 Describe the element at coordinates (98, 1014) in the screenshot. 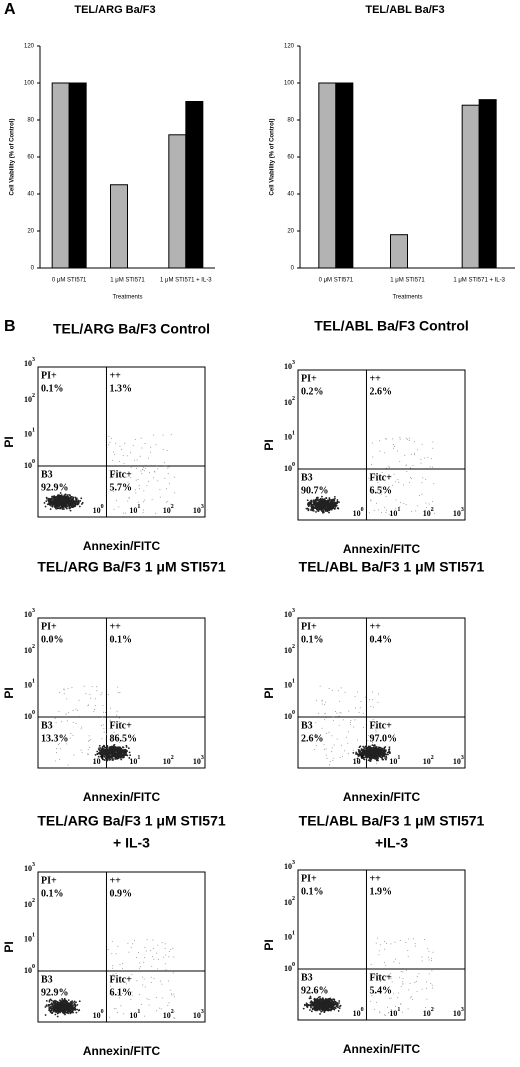

I see `x-tick-label: 10⁰` at that location.